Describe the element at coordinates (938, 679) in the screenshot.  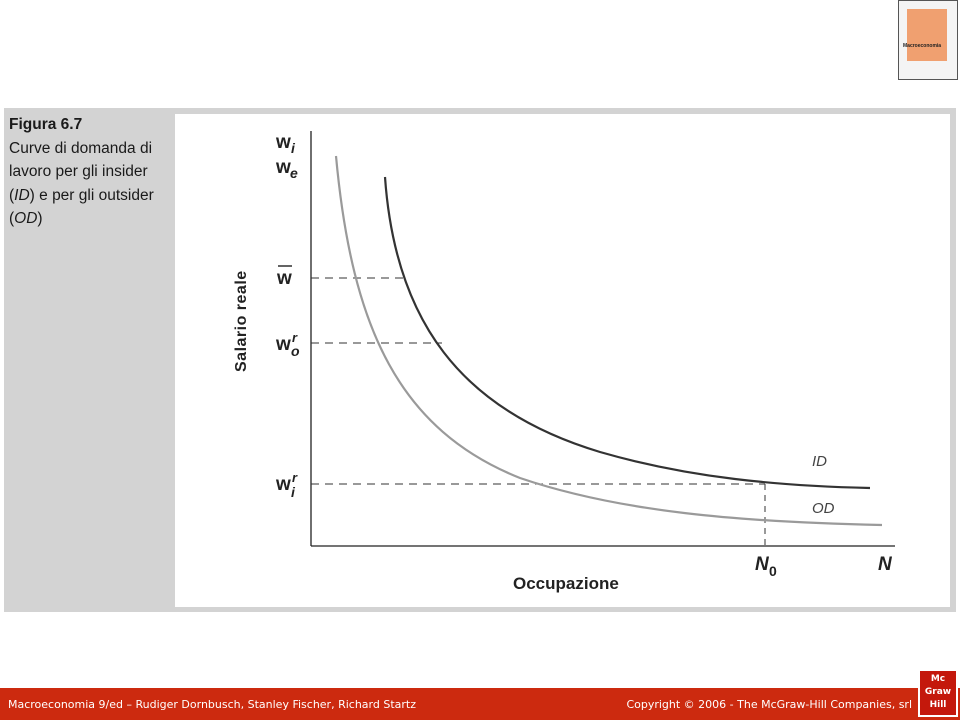
I see `logo-line-1: Mc` at that location.